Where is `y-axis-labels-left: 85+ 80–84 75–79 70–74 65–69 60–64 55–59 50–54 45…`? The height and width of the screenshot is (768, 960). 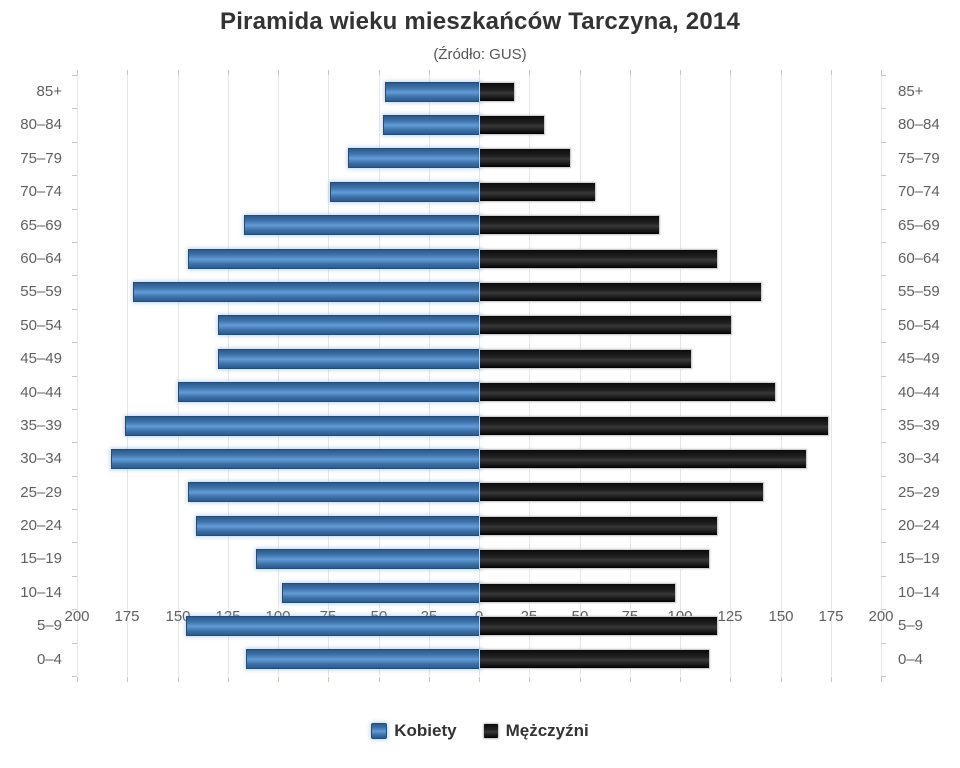
y-axis-labels-left: 85+ 80–84 75–79 70–74 65–69 60–64 55–59 50–54 45… is located at coordinates (35, 375).